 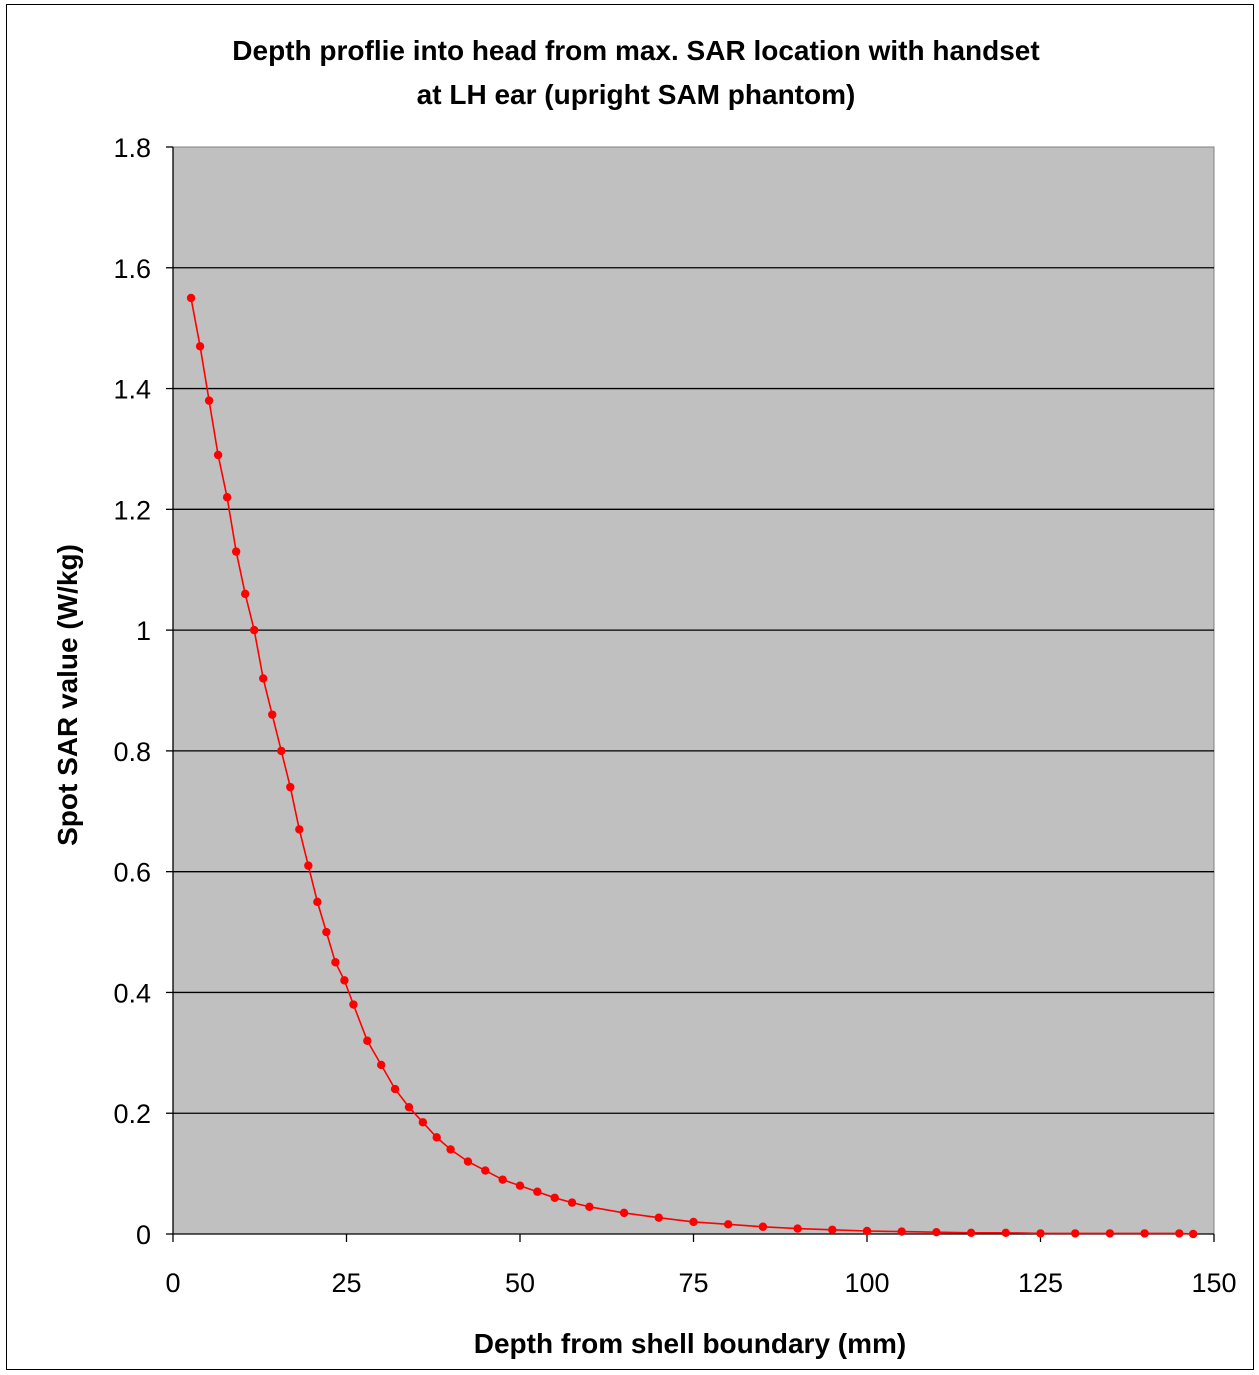 I want to click on y-tick-label-5: 1, so click(x=143, y=631).